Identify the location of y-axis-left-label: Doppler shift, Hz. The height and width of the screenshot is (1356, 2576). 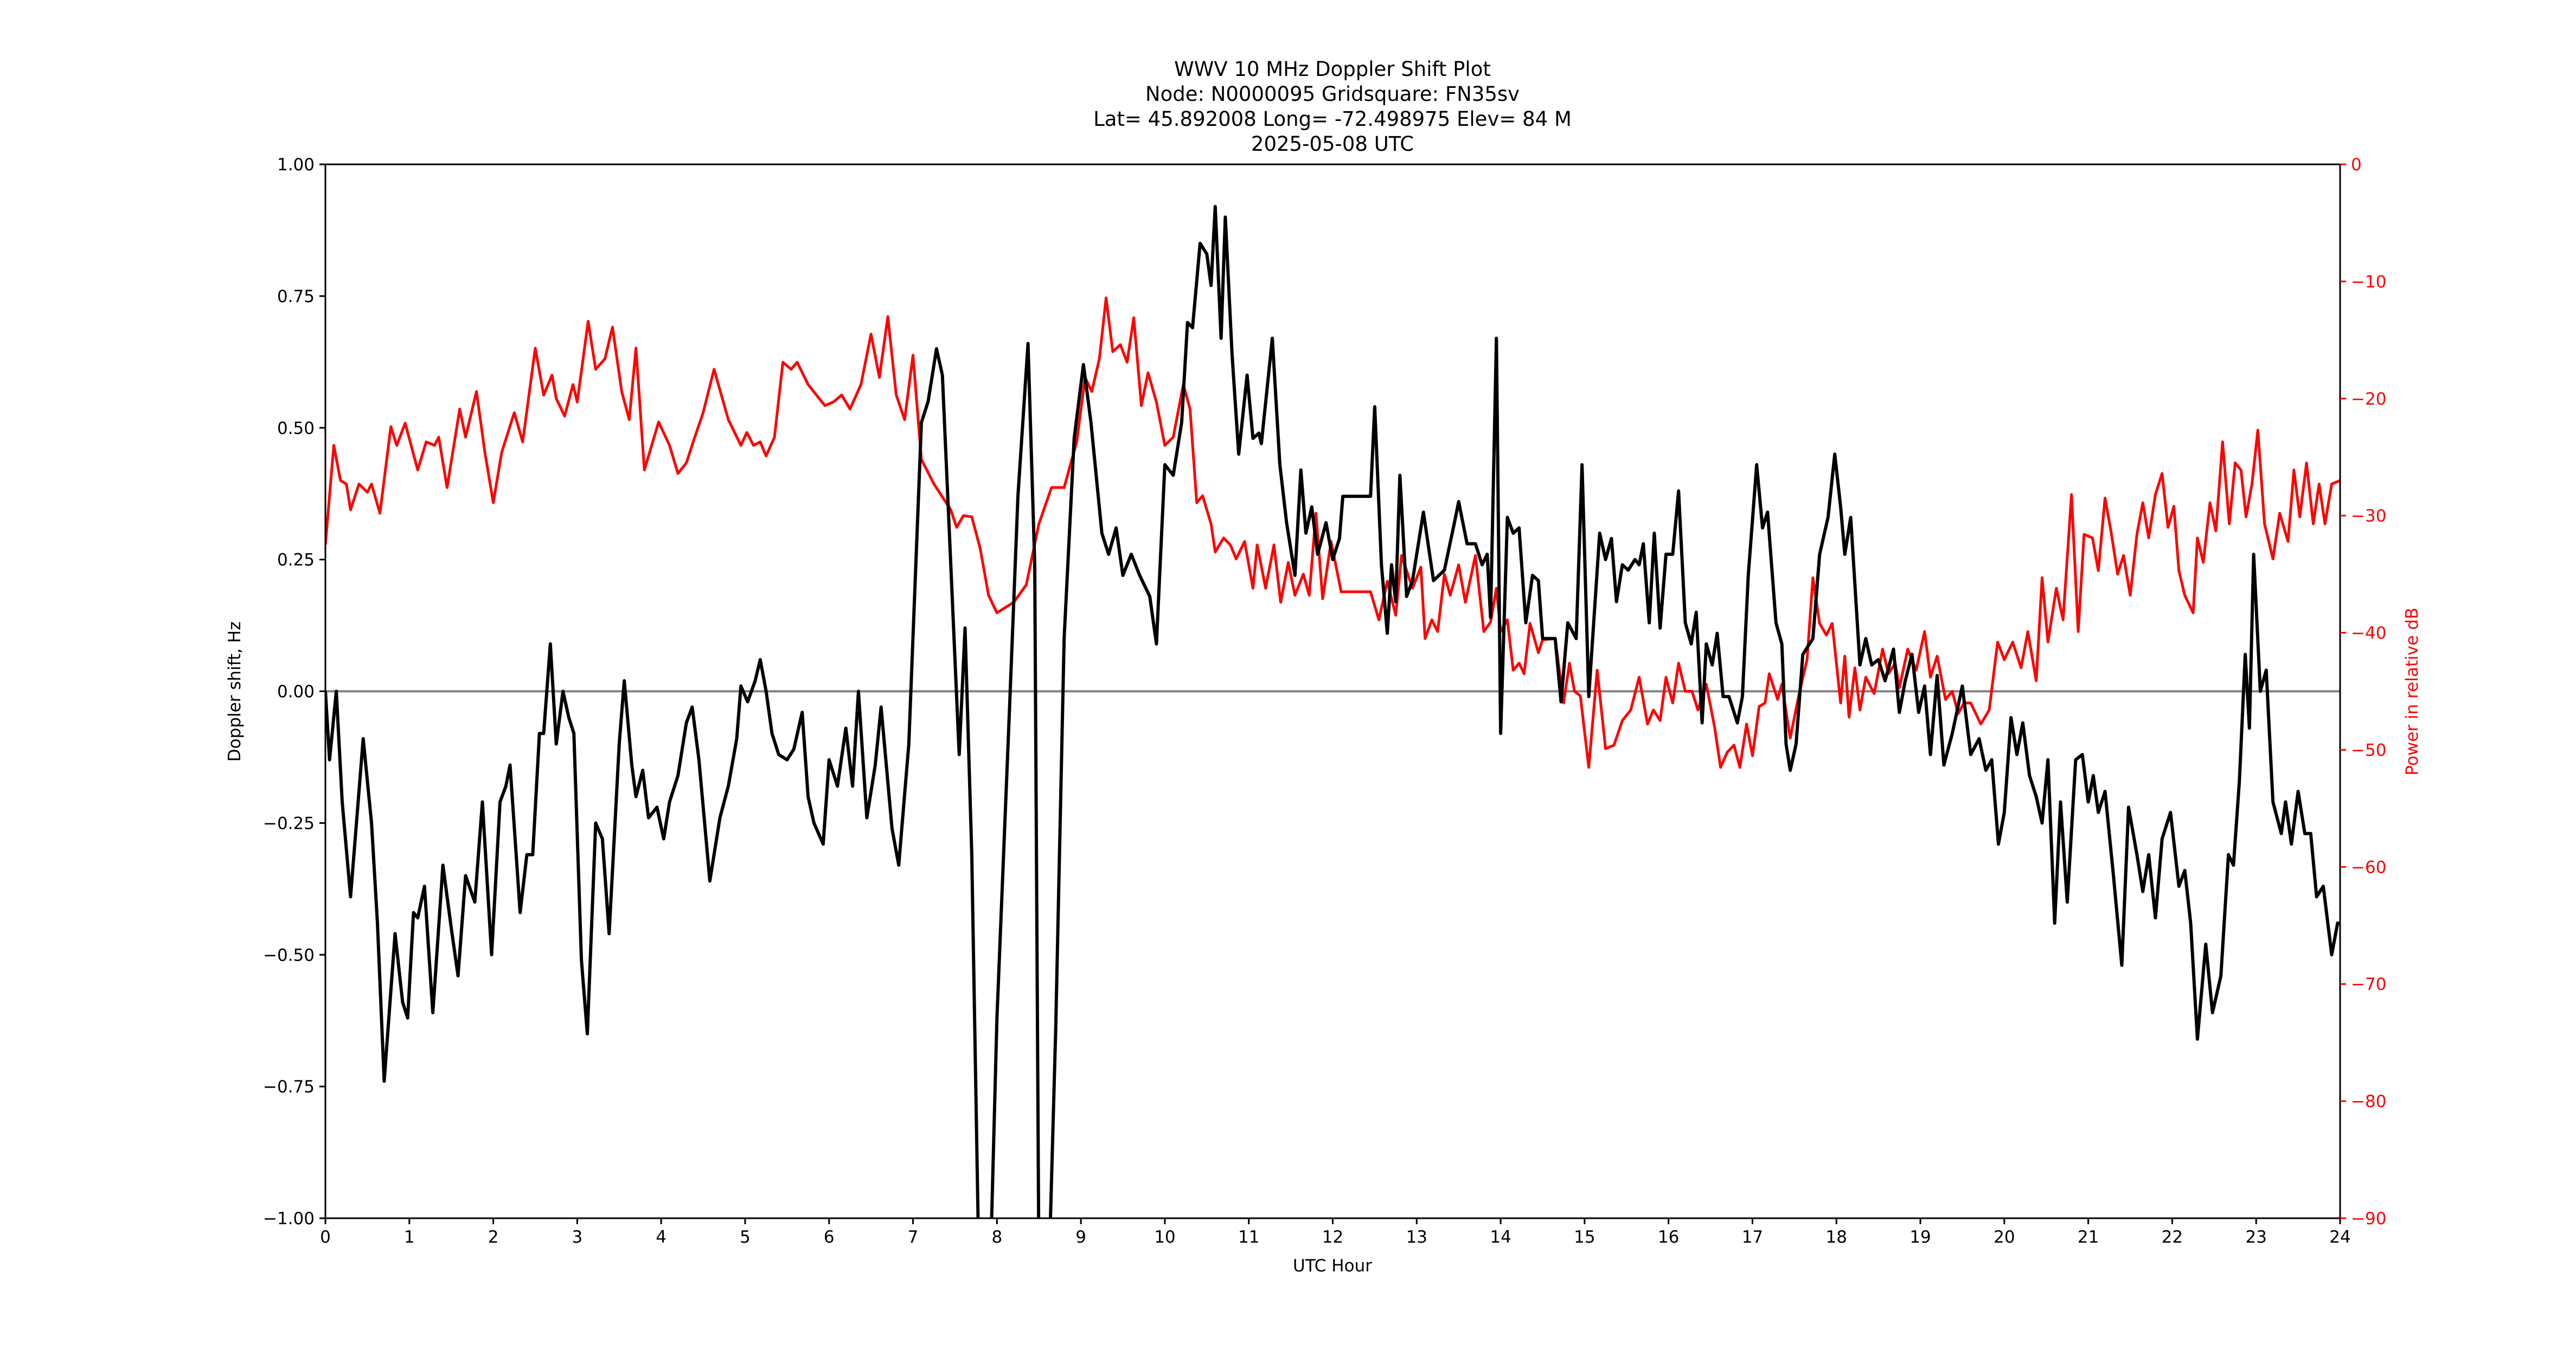
(235, 692).